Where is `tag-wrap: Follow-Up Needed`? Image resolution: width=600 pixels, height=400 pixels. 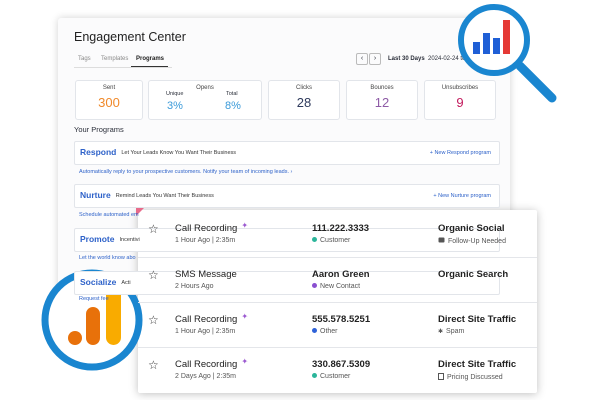 tag-wrap: Follow-Up Needed is located at coordinates (472, 241).